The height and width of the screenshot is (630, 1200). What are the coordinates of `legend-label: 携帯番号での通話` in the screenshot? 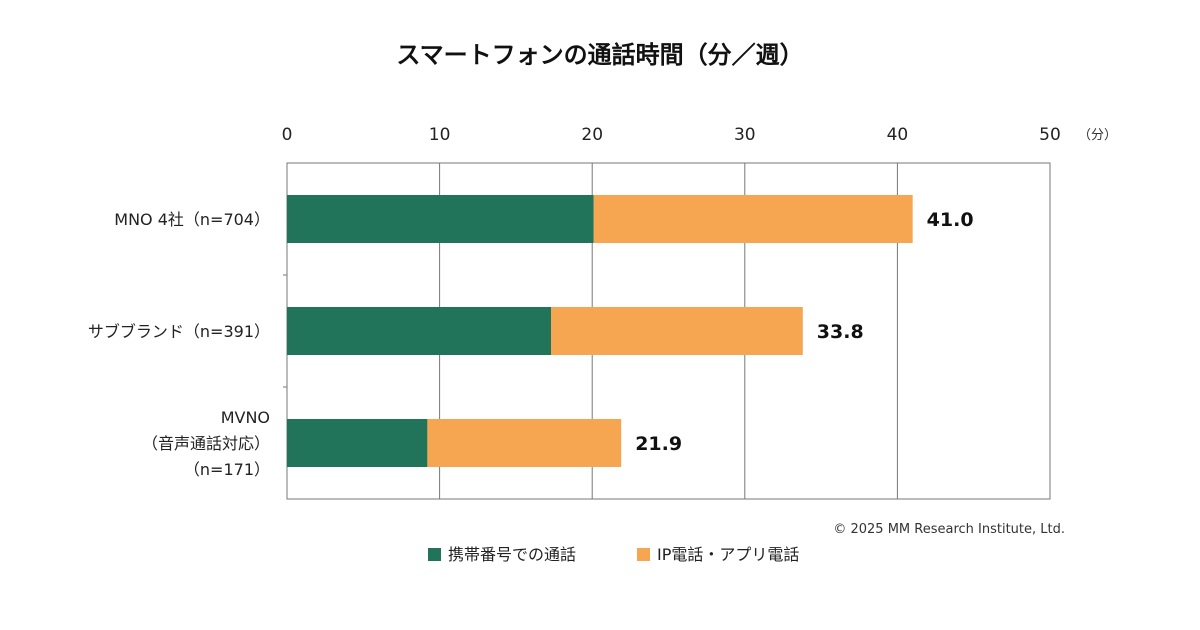 It's located at (512, 554).